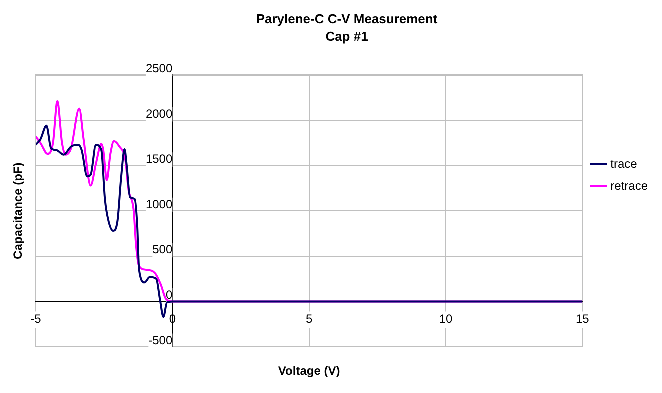 The width and height of the screenshot is (662, 393). What do you see at coordinates (583, 319) in the screenshot?
I see `x-tick-label: 15` at bounding box center [583, 319].